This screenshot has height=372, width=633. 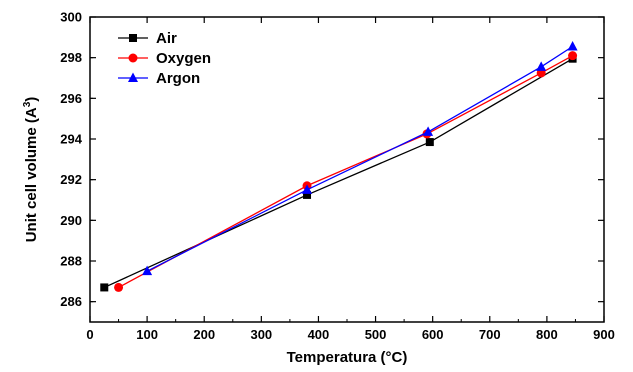 I want to click on x-tick-label: 300, so click(x=261, y=334).